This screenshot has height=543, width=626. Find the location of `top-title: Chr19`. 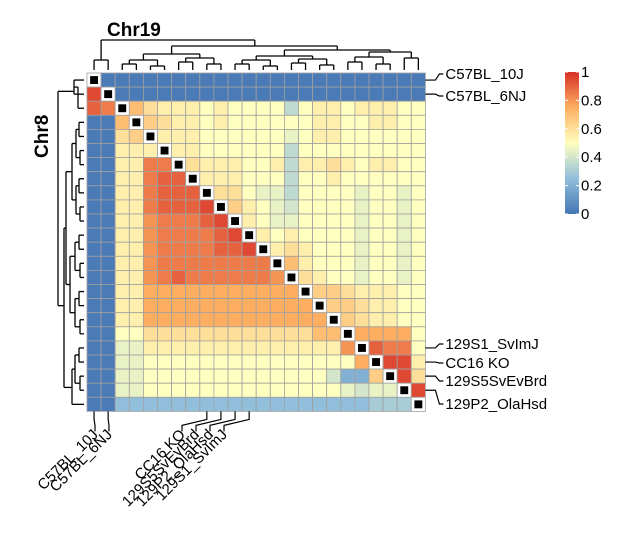

top-title: Chr19 is located at coordinates (134, 30).